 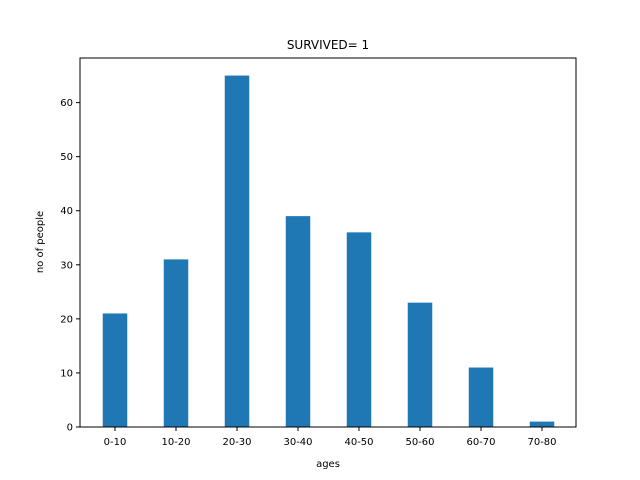 I want to click on y-tick-label: 0, so click(x=70, y=428).